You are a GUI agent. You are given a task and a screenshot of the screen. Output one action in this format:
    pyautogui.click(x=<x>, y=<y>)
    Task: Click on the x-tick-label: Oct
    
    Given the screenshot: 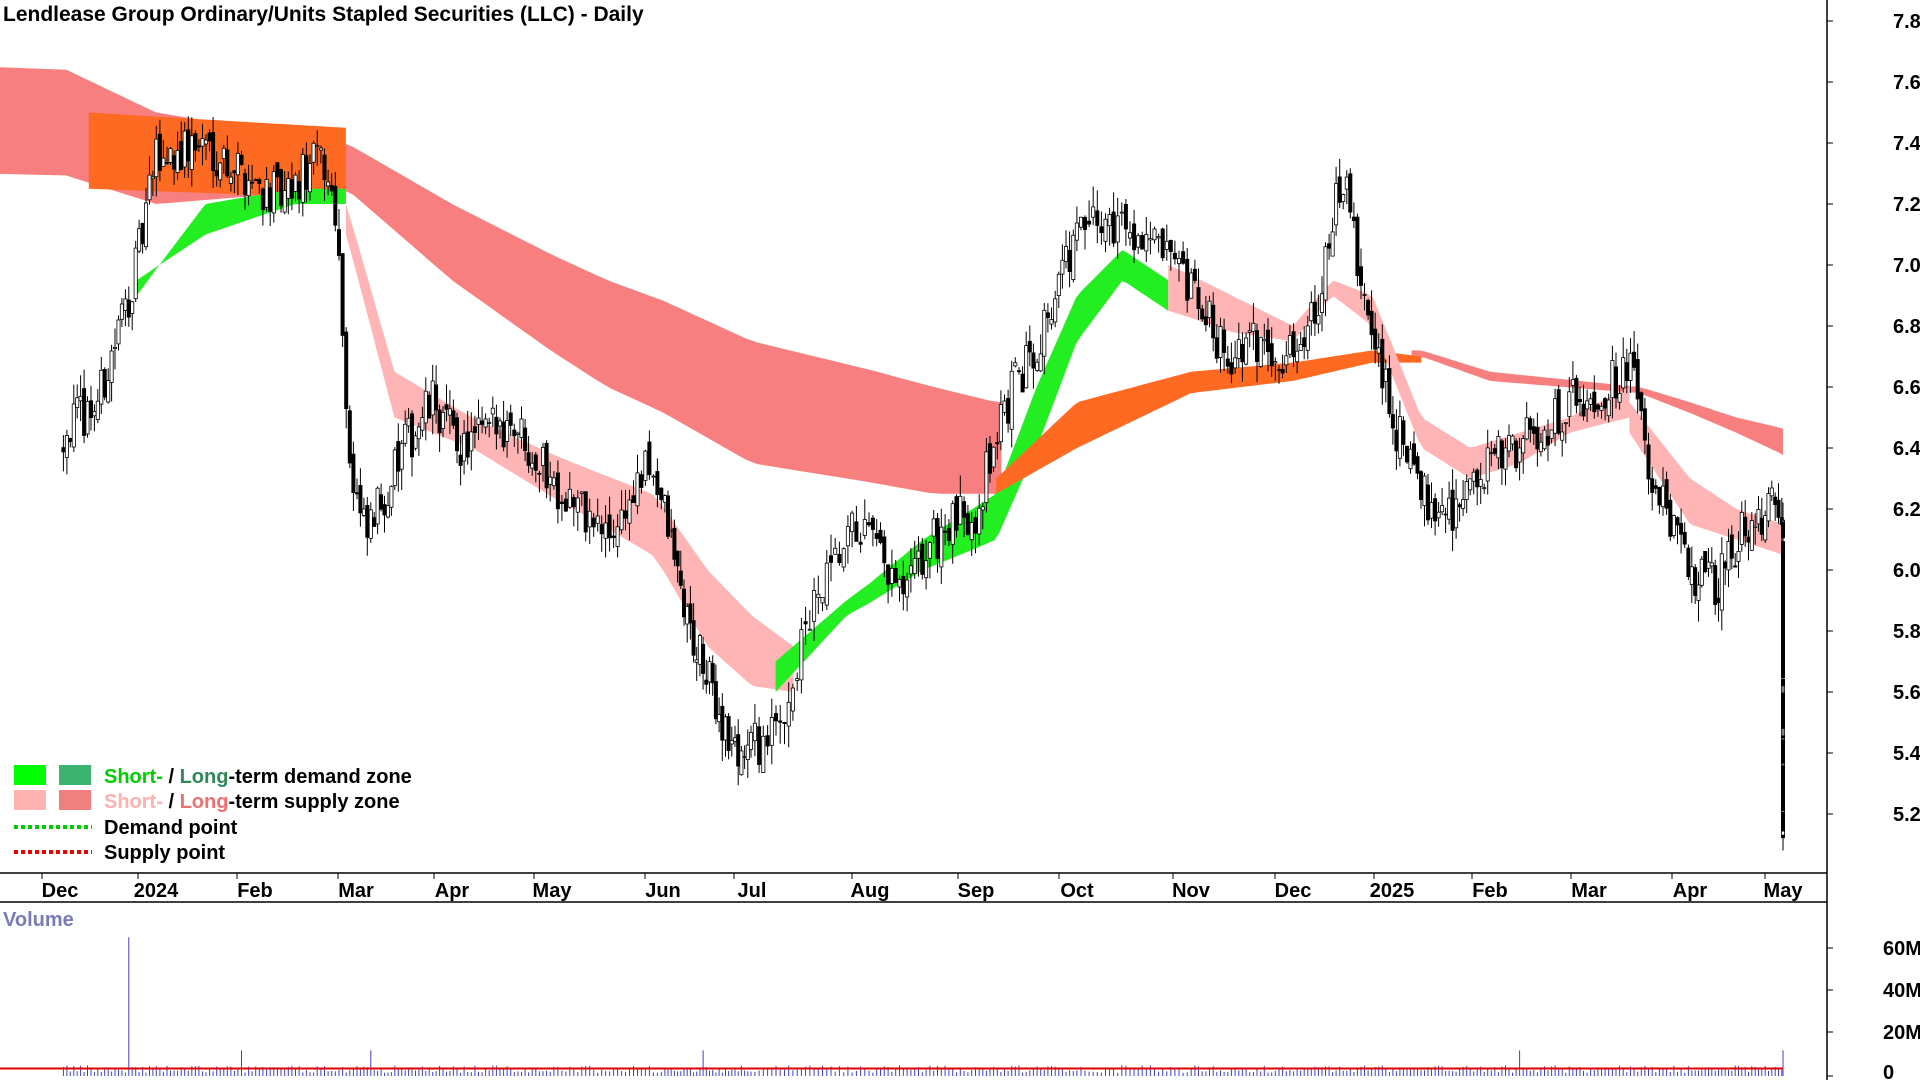 What is the action you would take?
    pyautogui.click(x=1077, y=891)
    